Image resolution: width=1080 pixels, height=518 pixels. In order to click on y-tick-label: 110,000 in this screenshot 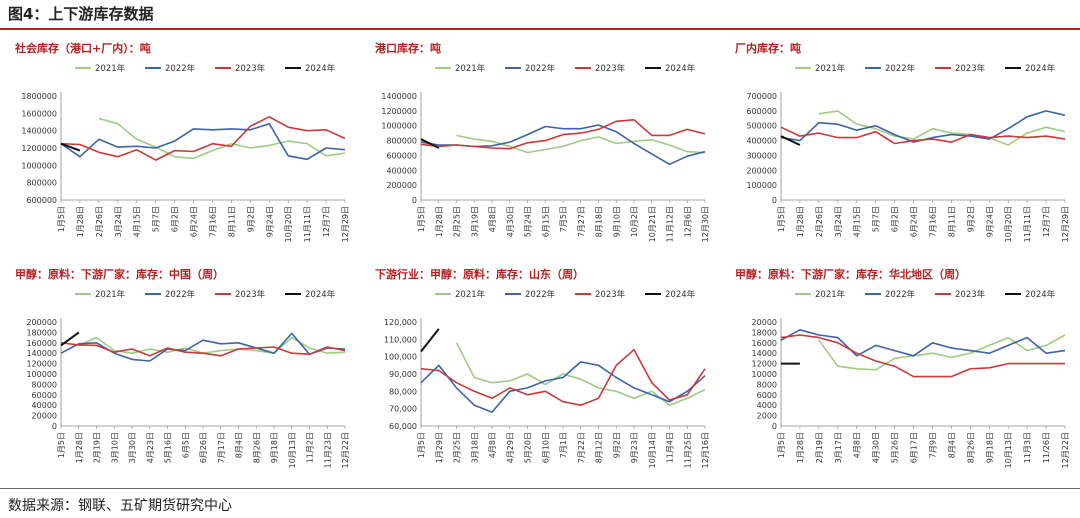, I will do `click(400, 339)`.